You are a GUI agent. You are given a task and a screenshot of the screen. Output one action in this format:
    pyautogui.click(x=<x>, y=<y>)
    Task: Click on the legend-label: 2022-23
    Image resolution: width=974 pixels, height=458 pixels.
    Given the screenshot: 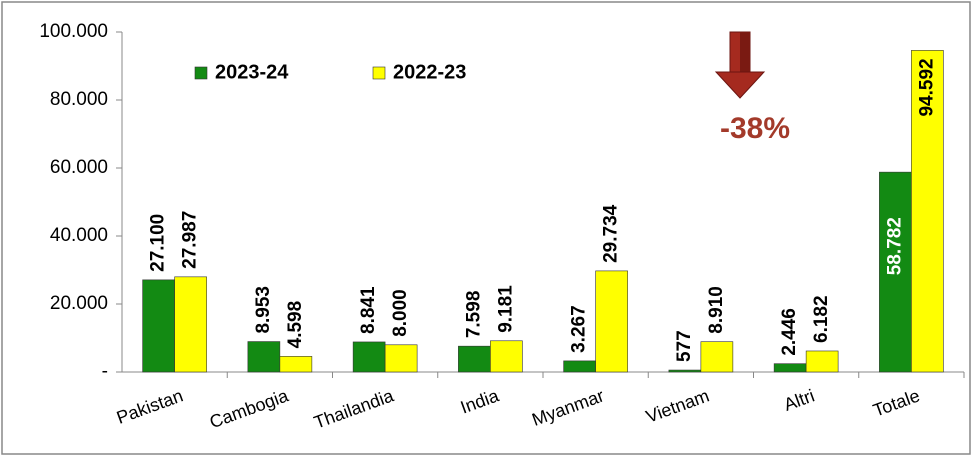 What is the action you would take?
    pyautogui.click(x=429, y=72)
    